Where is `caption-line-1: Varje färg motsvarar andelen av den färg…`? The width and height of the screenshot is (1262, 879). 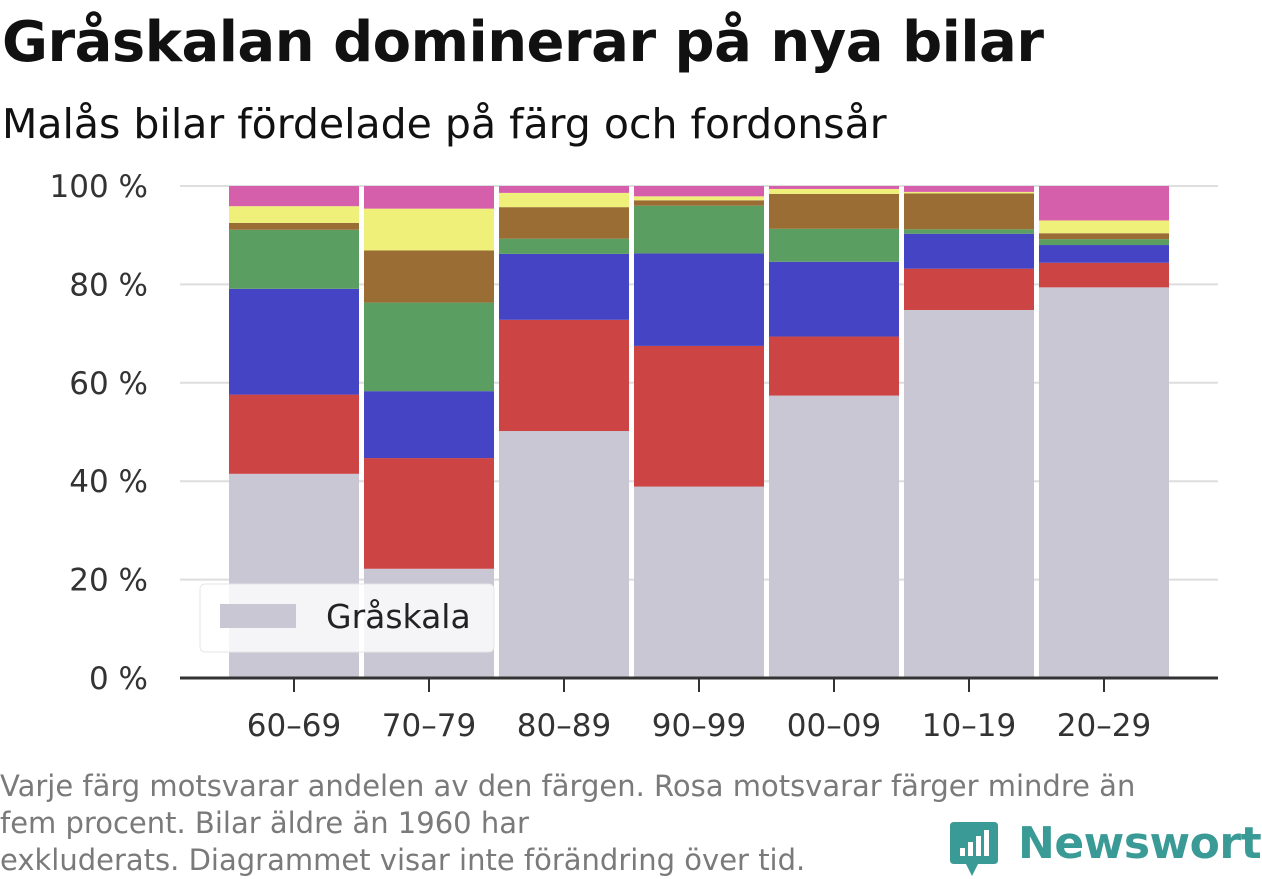
caption-line-1: Varje färg motsvarar andelen av den färg… is located at coordinates (568, 786).